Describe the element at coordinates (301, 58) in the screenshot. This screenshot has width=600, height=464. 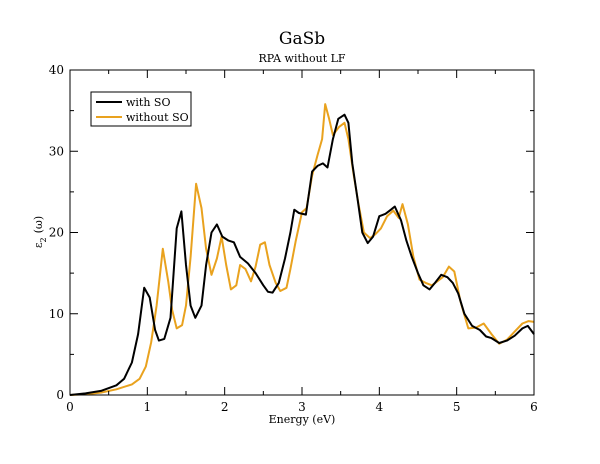
I see `chart-subtitle: RPA without LF` at that location.